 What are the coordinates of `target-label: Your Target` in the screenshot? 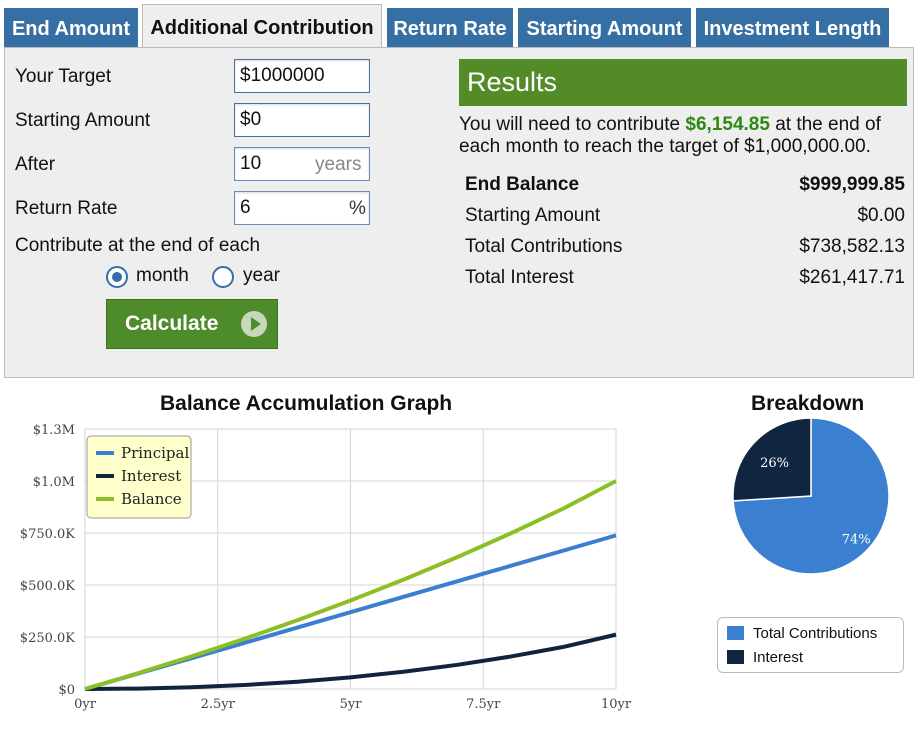 It's located at (63, 76).